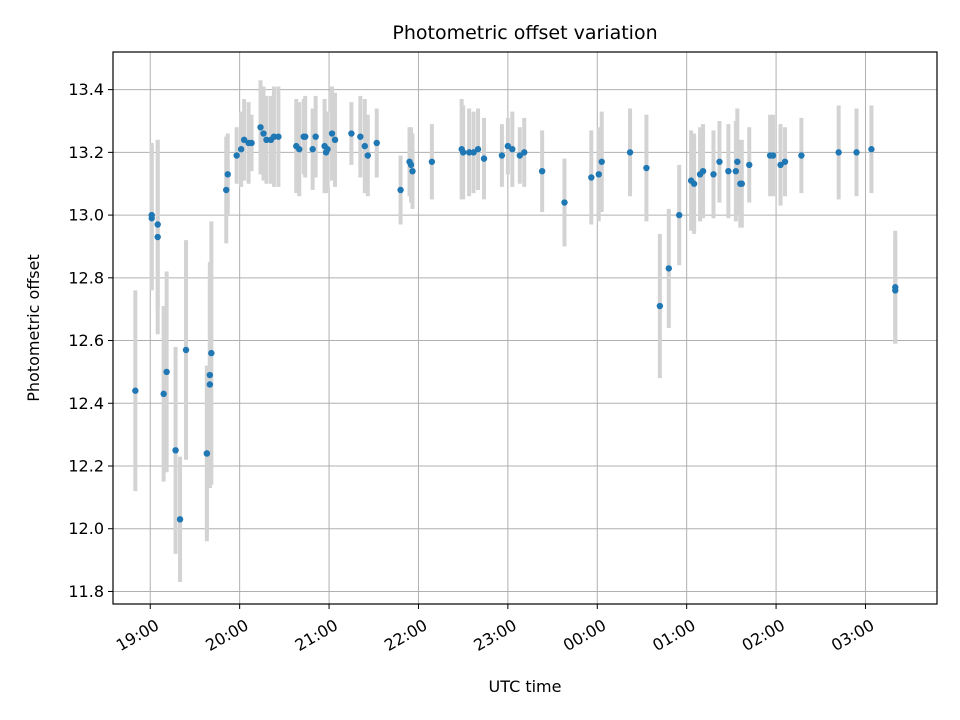 The image size is (960, 720). Describe the element at coordinates (86, 215) in the screenshot. I see `y-tick-label: 13.0` at that location.